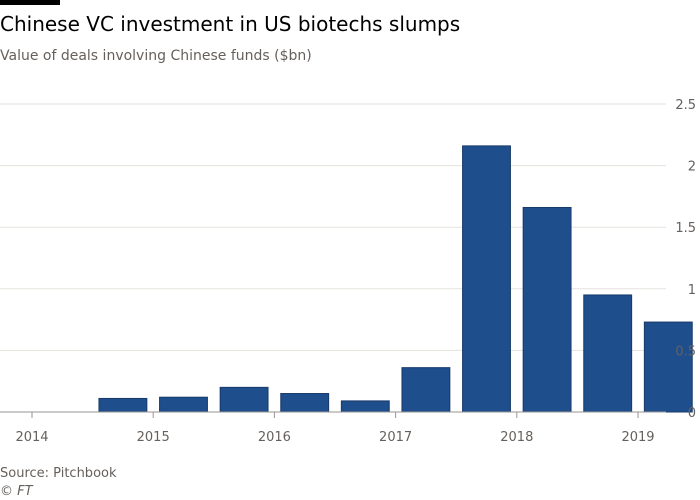 The width and height of the screenshot is (700, 500). What do you see at coordinates (395, 437) in the screenshot?
I see `x-tick-label: 2017` at bounding box center [395, 437].